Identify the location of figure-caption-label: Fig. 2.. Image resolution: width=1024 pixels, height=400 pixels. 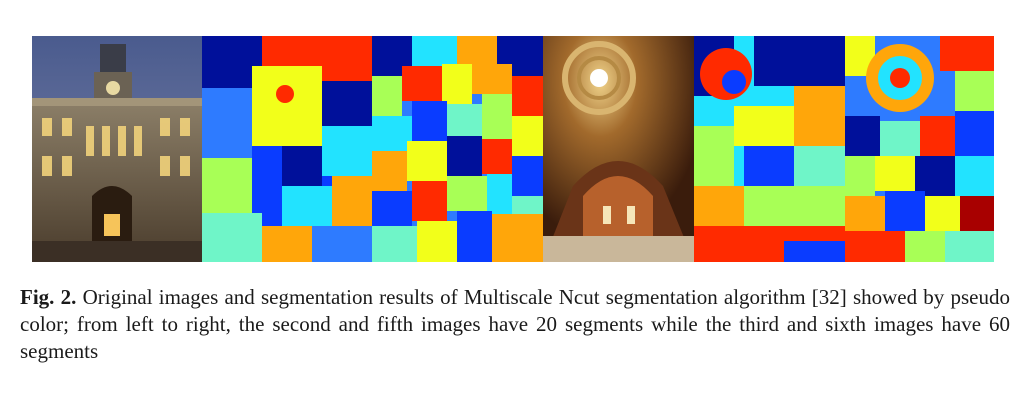
(48, 297).